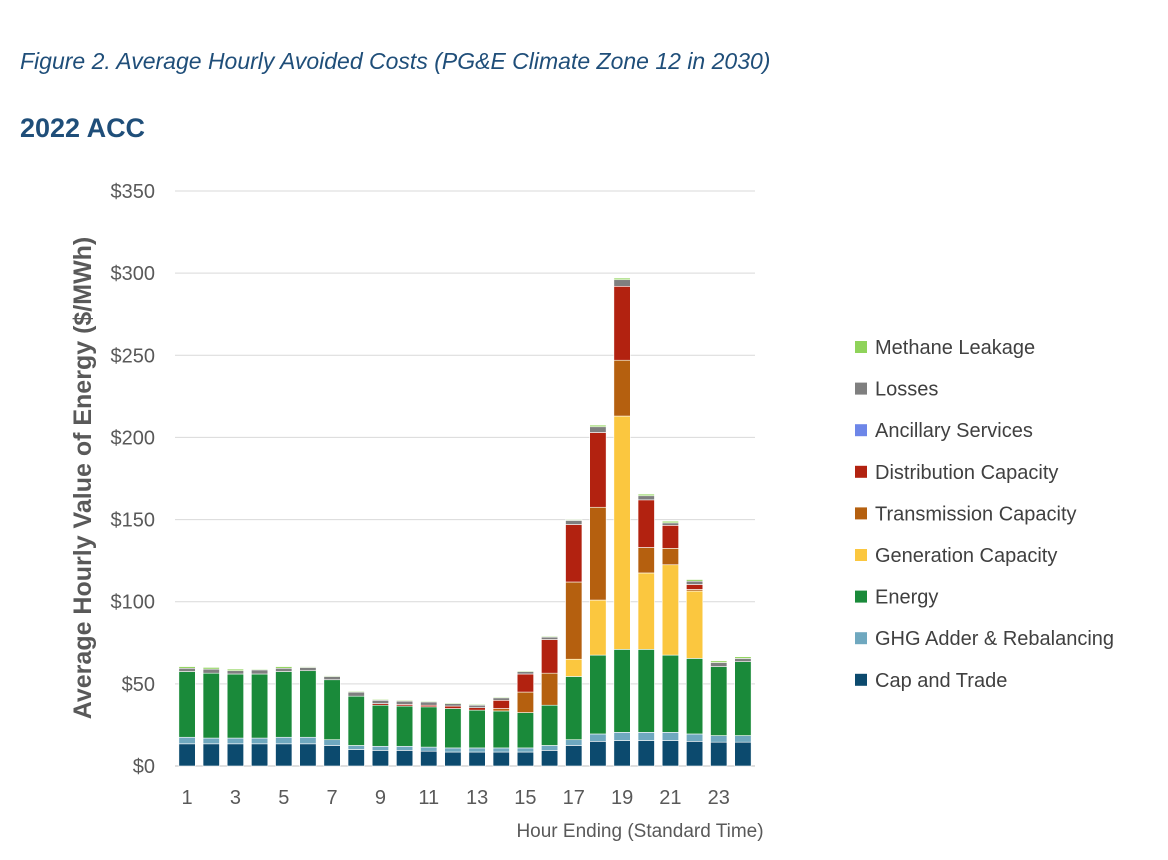  Describe the element at coordinates (380, 798) in the screenshot. I see `x-tick-label: 9` at that location.